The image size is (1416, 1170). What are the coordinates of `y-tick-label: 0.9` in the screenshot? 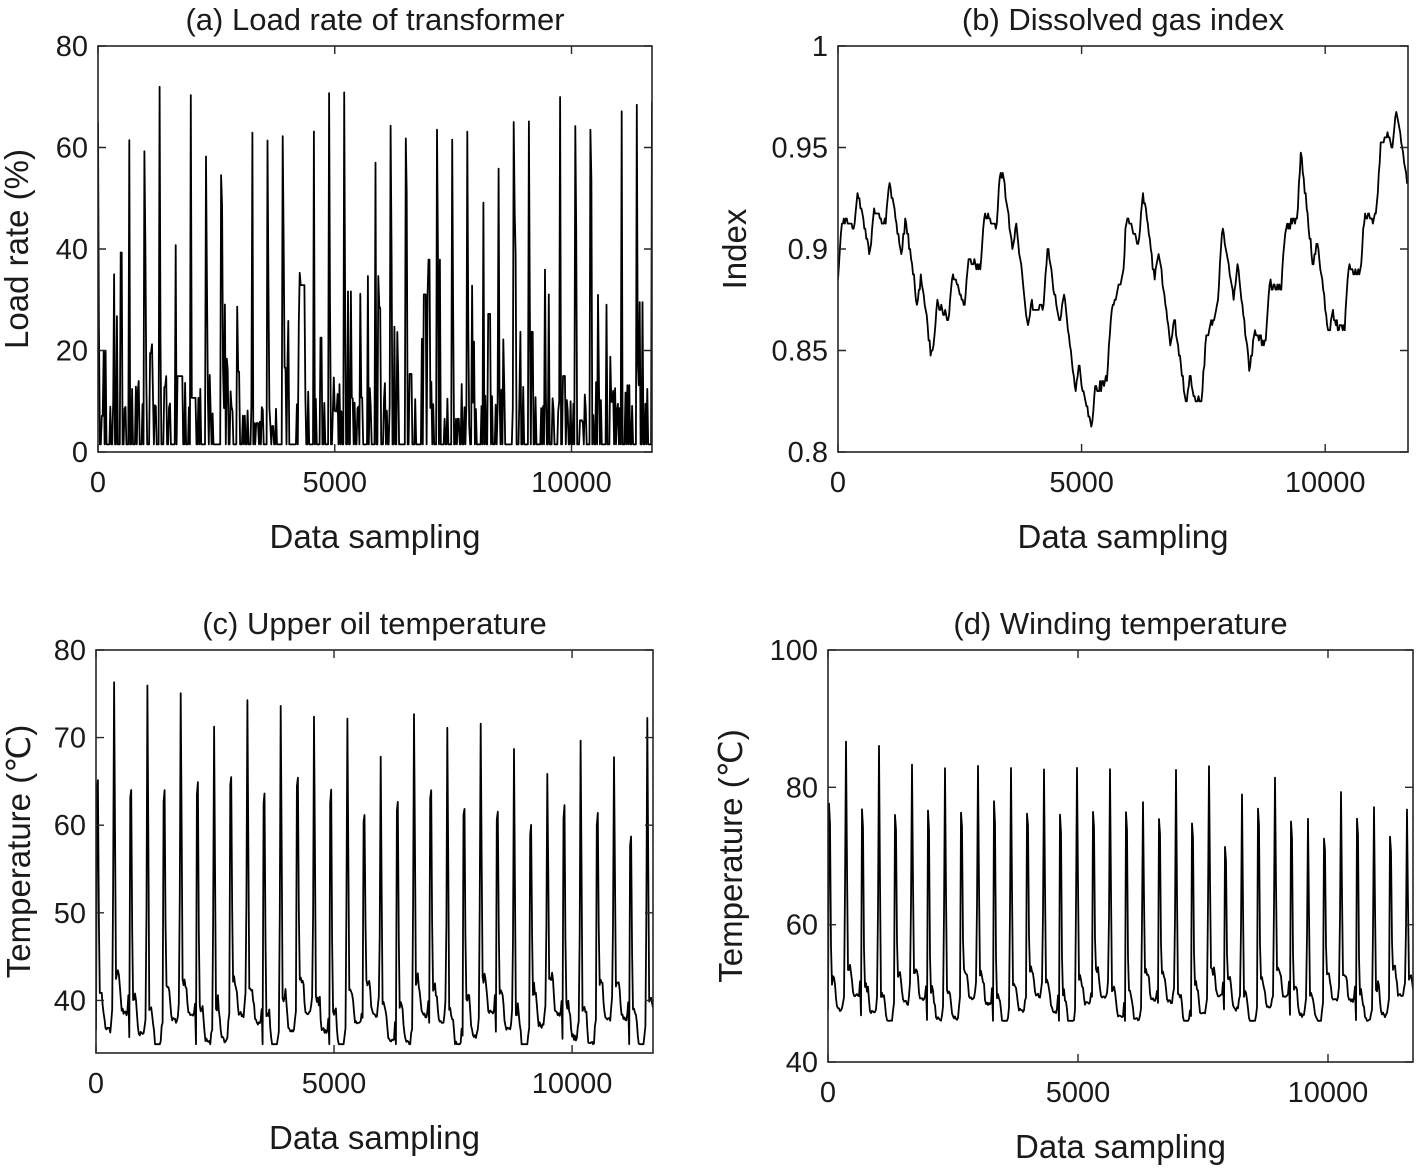 It's located at (808, 250).